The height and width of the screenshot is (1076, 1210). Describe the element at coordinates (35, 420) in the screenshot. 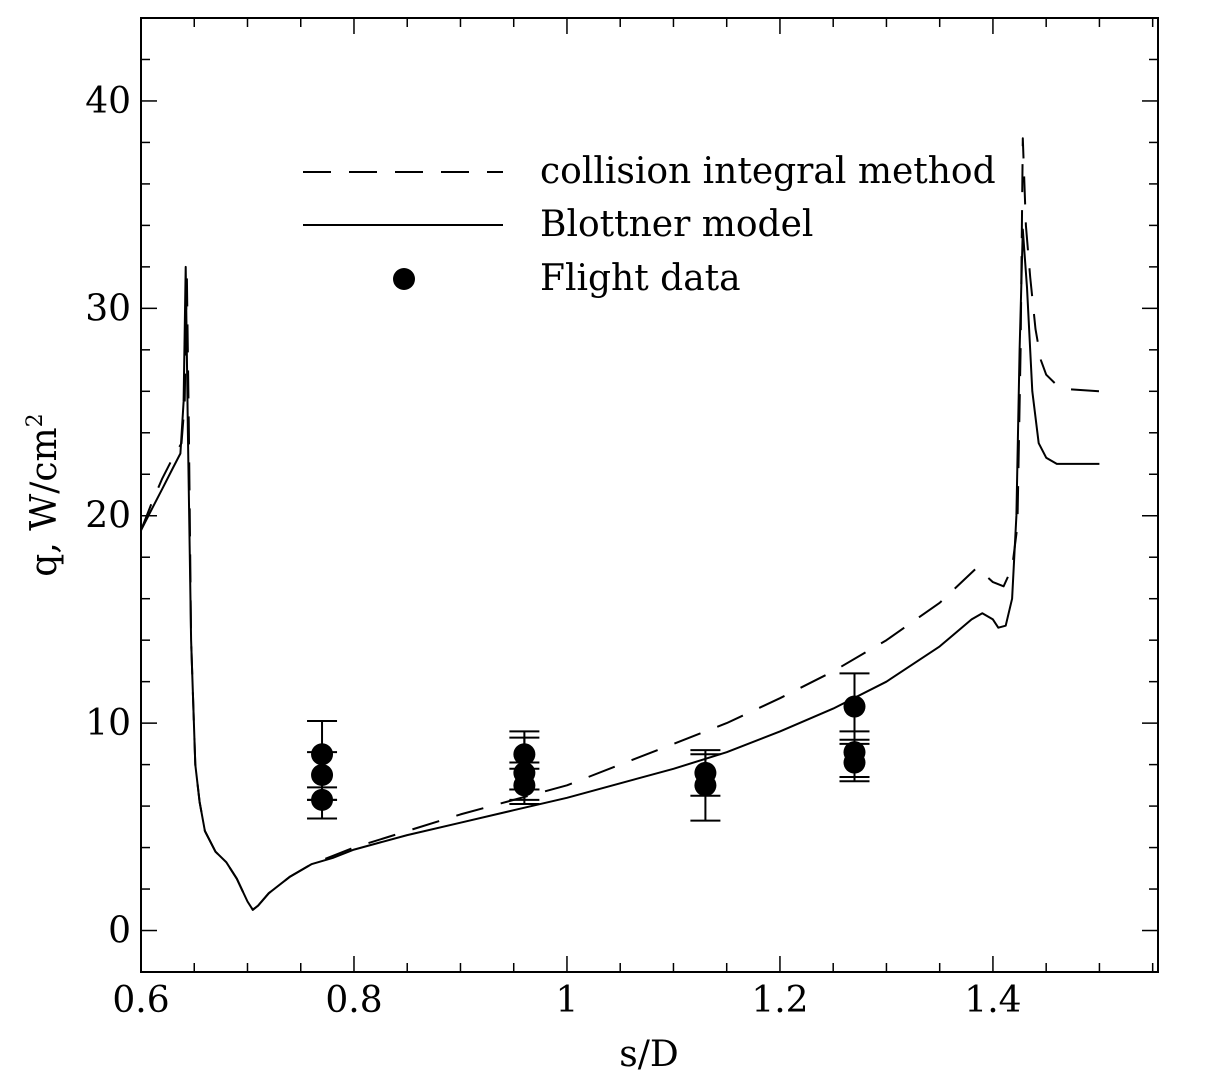

I see `y-axis-label-superscript: 2` at that location.